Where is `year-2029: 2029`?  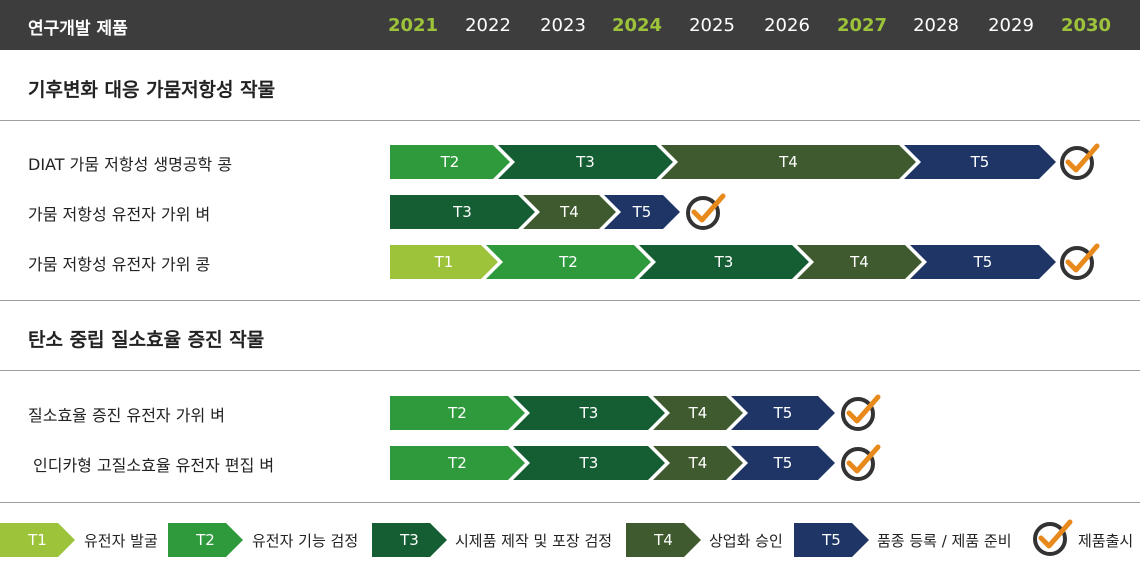 year-2029: 2029 is located at coordinates (1011, 25).